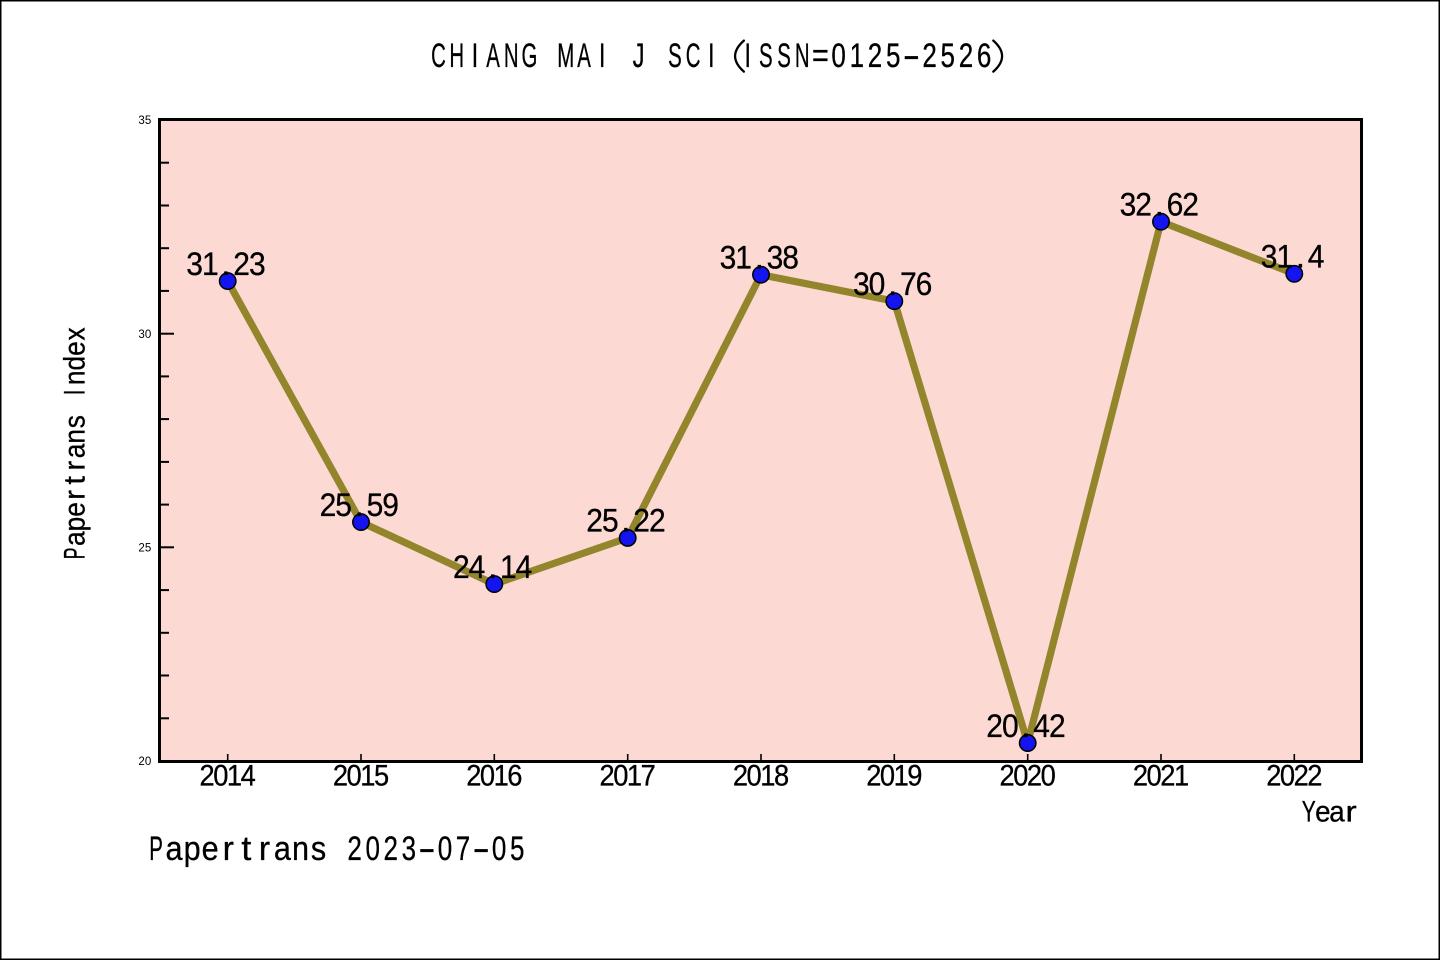 The image size is (1440, 960). Describe the element at coordinates (75, 479) in the screenshot. I see `svg-text: t` at that location.